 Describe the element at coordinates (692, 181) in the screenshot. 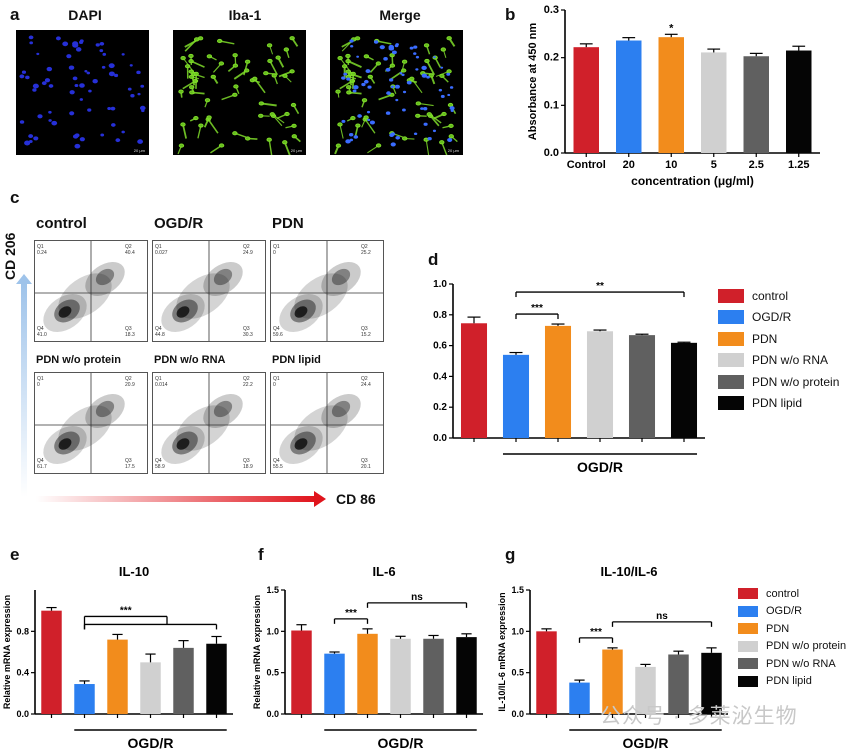

I see `x-axis-label: concentration (μg/ml)` at that location.